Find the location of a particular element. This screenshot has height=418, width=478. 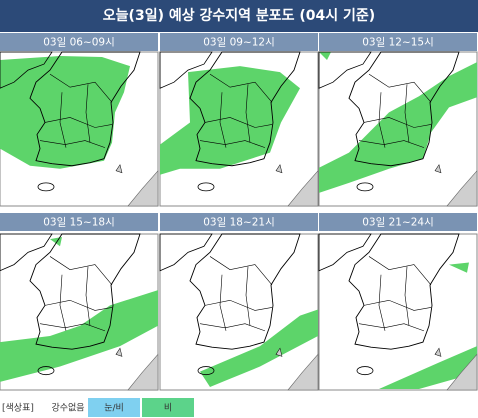

title: 오늘(3일) 예상 강수지역 분포도 (04시 기준) is located at coordinates (239, 15).